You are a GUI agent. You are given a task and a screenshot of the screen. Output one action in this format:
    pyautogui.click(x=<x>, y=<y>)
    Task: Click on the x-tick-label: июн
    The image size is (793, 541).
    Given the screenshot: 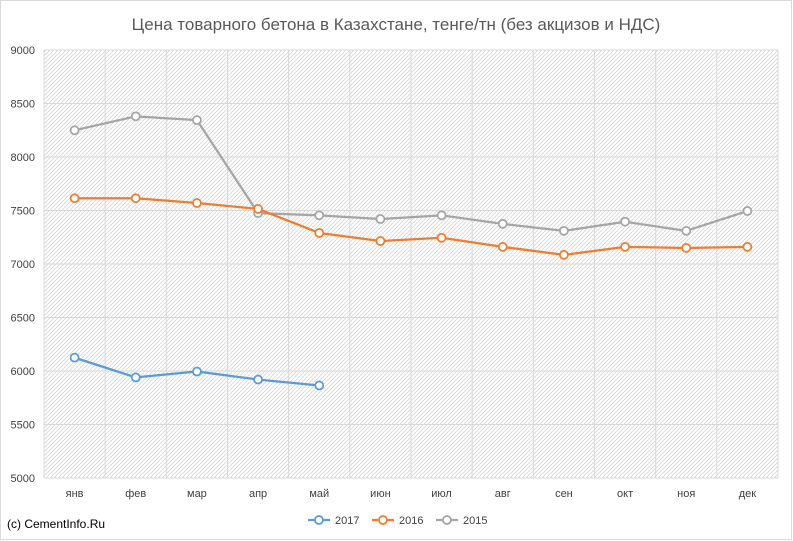 What is the action you would take?
    pyautogui.click(x=380, y=494)
    